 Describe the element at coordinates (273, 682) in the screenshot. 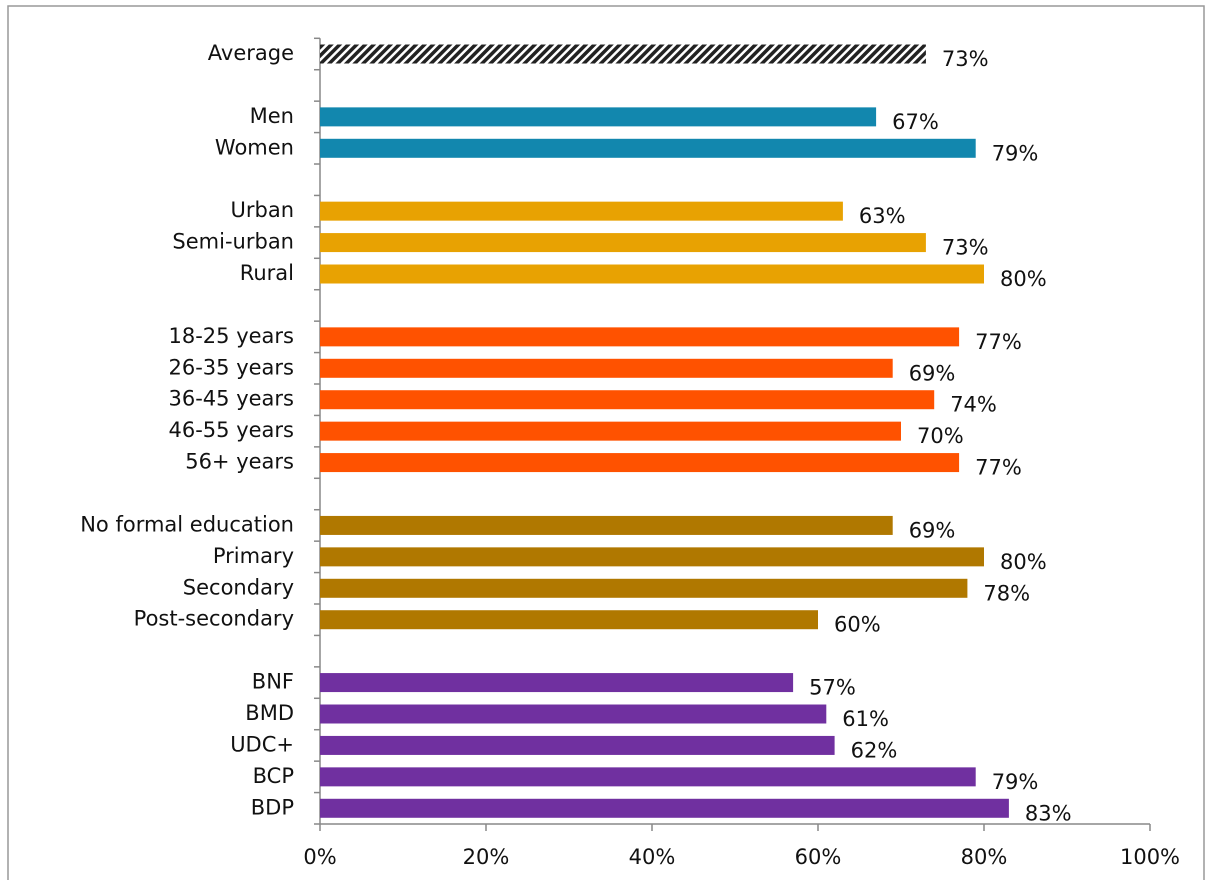

I see `y-tick-label: BNF` at that location.